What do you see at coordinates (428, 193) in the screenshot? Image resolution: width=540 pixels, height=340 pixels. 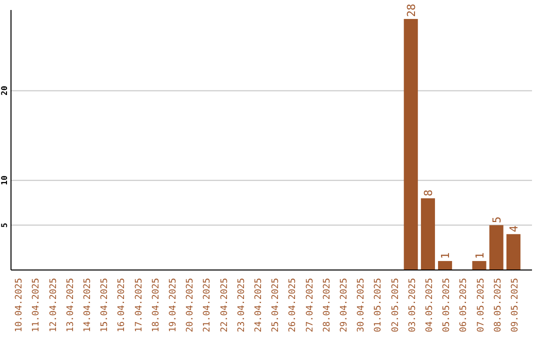 I see `data-label: 8` at bounding box center [428, 193].